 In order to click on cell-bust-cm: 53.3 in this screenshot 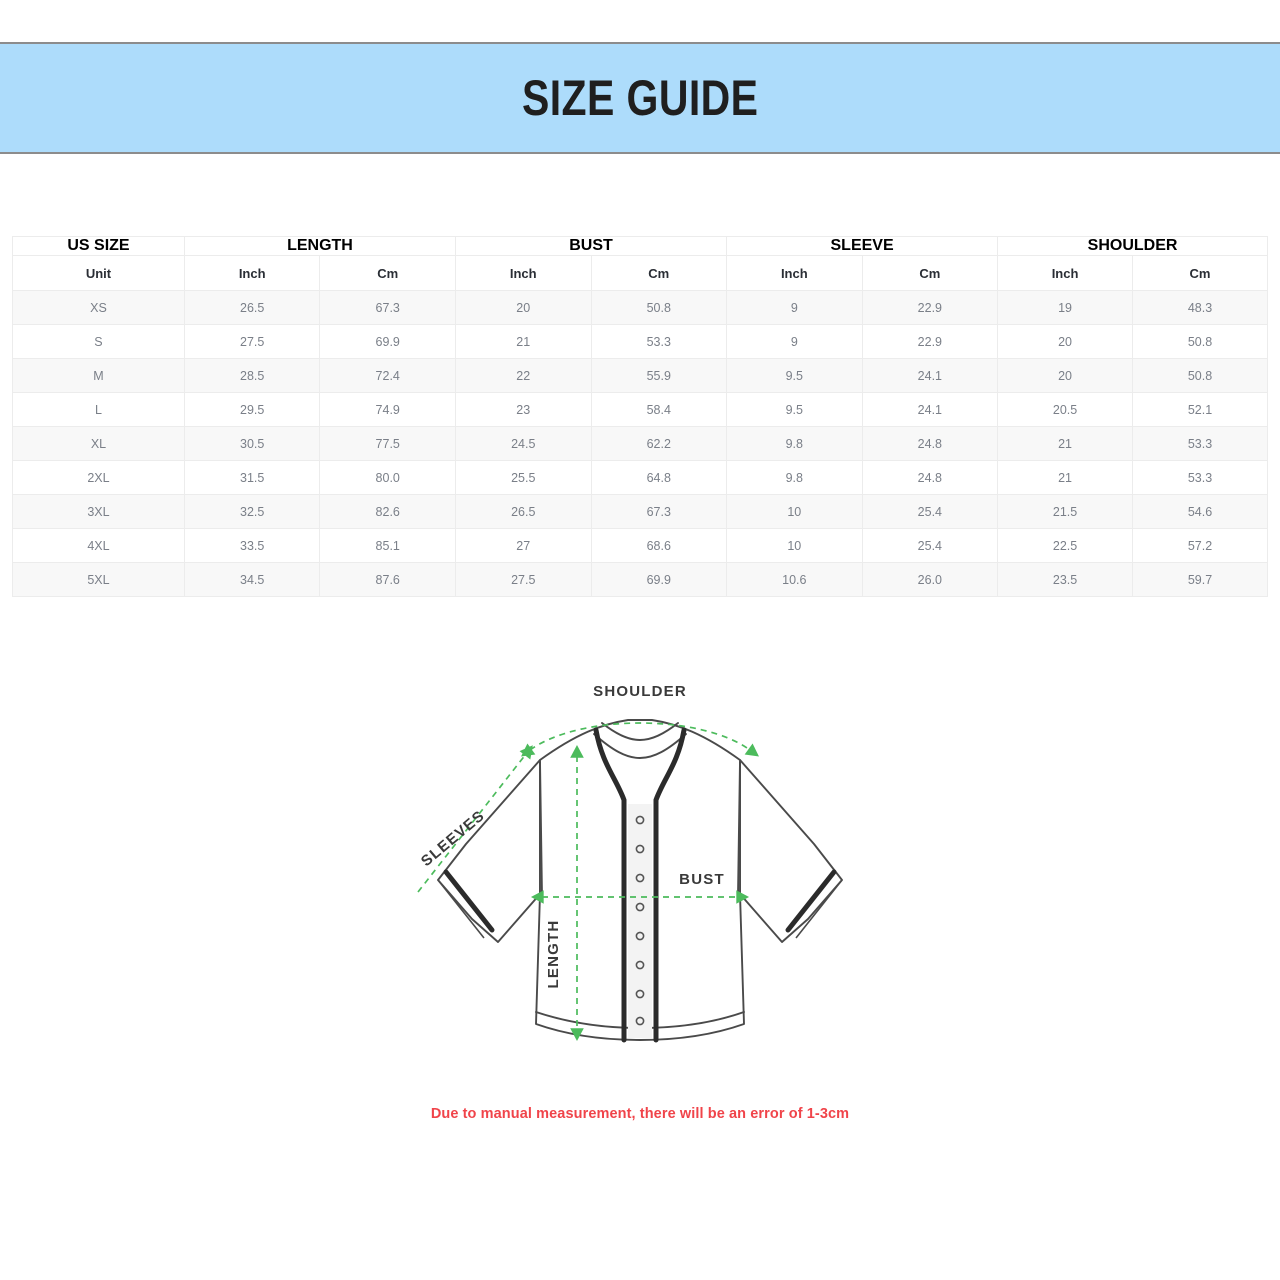, I will do `click(659, 341)`.